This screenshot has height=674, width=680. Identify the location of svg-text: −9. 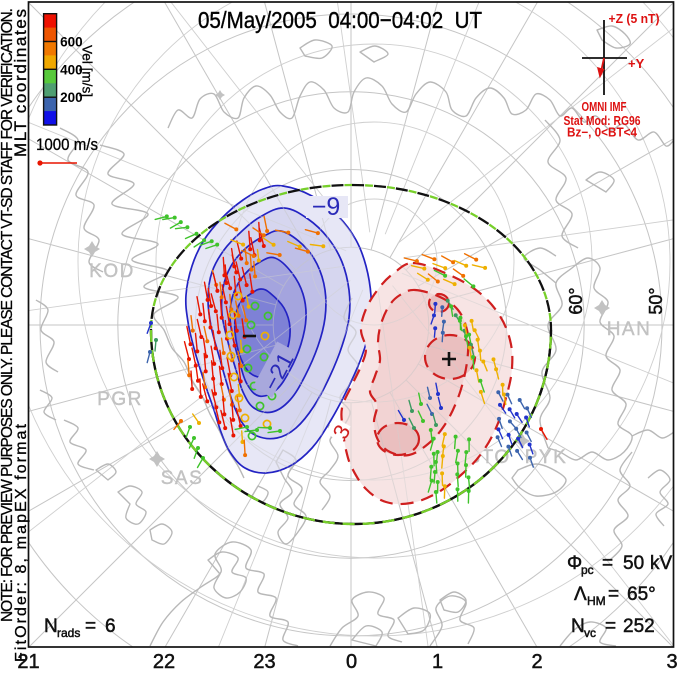
(326, 207).